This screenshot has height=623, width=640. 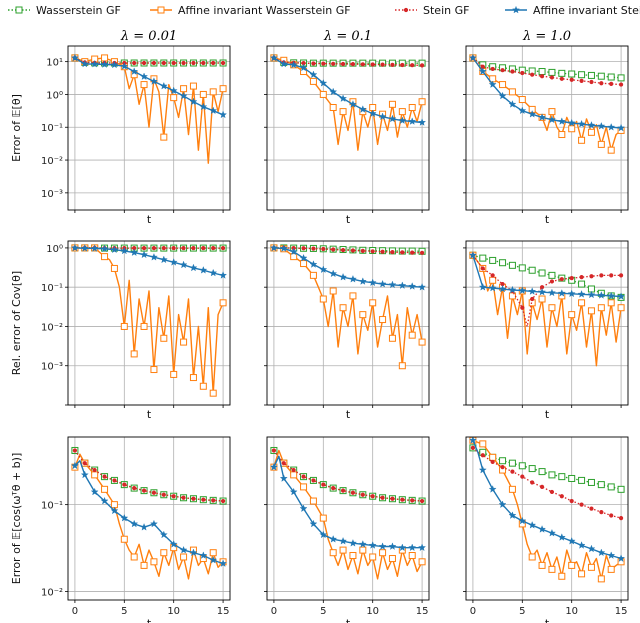 I want to click on chart-panel: 0 5 10 15 t, so click(x=546, y=529).